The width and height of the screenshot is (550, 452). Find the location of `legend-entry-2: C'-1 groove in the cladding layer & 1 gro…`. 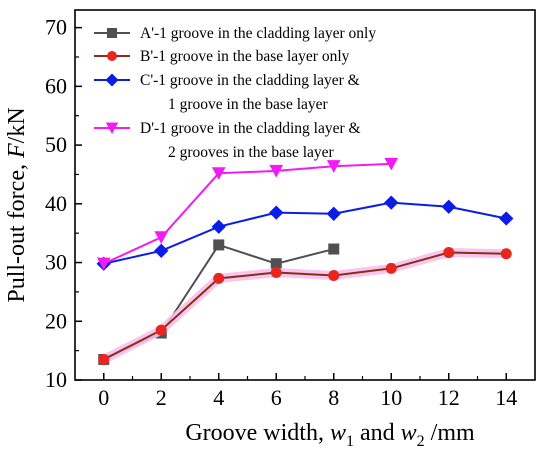

legend-entry-2: C'-1 groove in the cladding layer & 1 gro… is located at coordinates (227, 92).